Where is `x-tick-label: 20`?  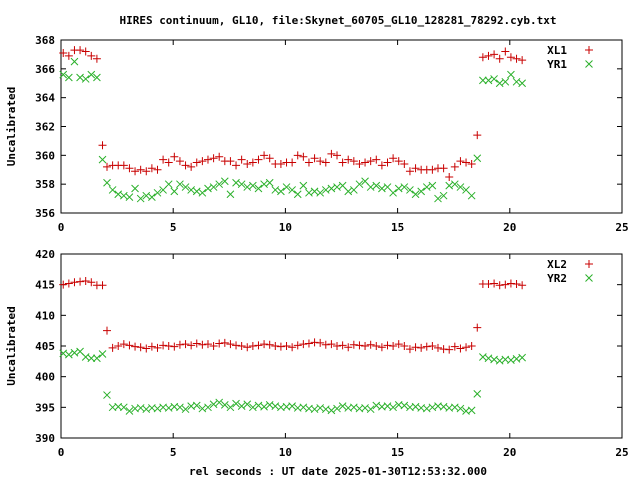 x-tick-label: 20 is located at coordinates (509, 227).